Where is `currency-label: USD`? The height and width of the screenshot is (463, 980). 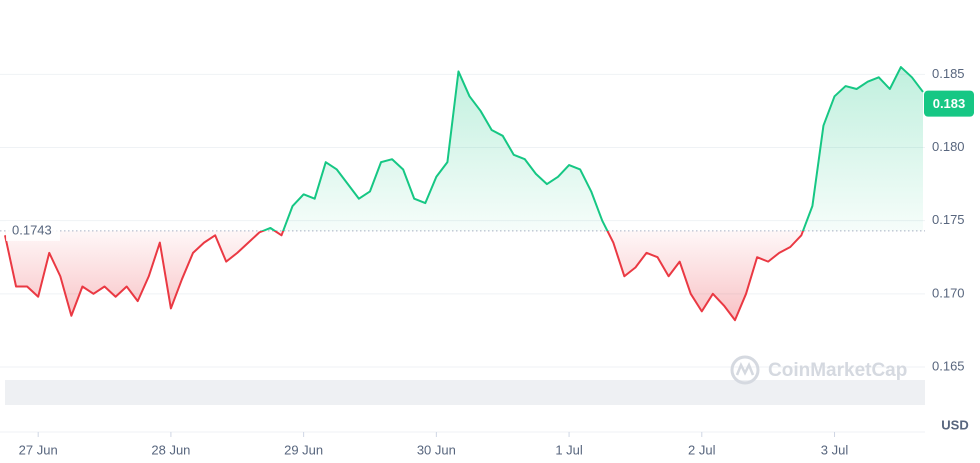 currency-label: USD is located at coordinates (954, 424).